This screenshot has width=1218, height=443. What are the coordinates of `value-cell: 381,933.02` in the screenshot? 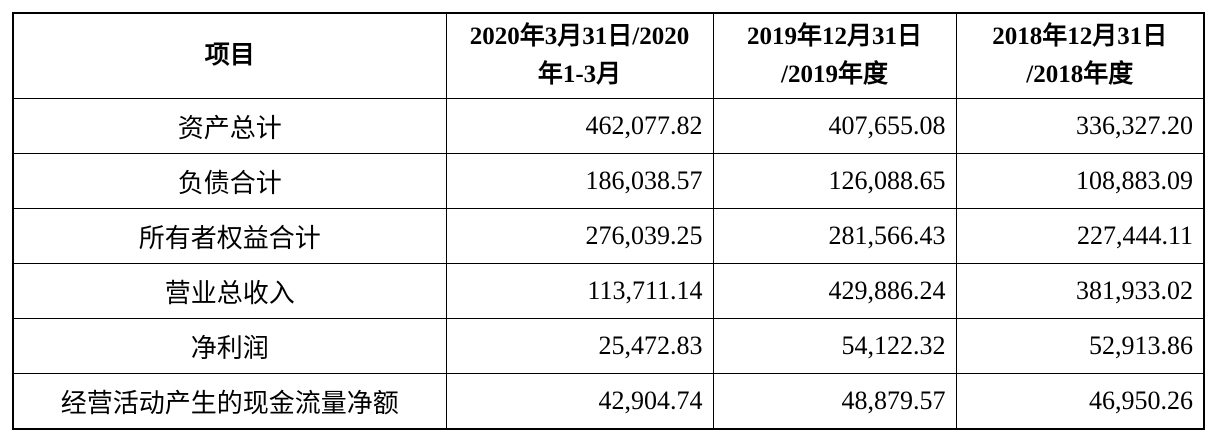 It's located at (1080, 291).